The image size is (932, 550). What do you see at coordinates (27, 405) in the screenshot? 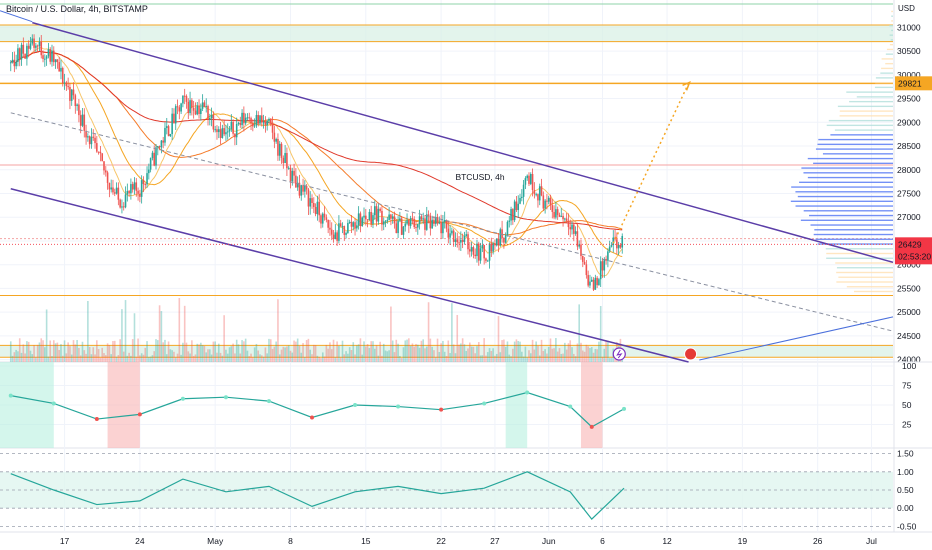
I see `osc1-highlight-band` at bounding box center [27, 405].